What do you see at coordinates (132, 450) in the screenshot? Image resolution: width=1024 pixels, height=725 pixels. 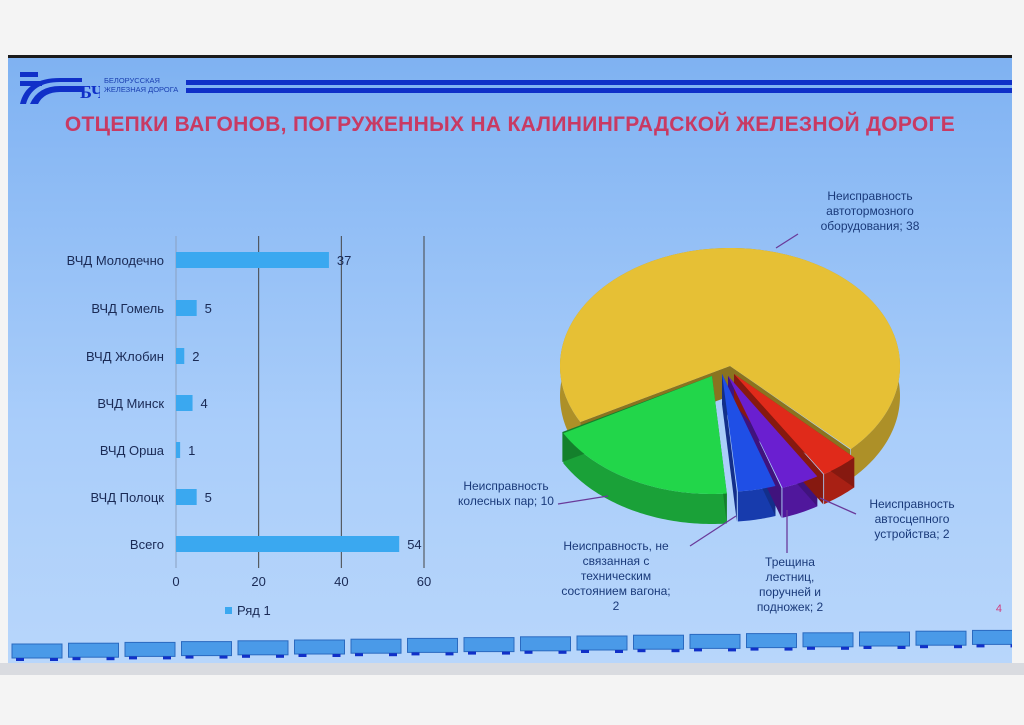 I see `category-label: ВЧД Орша` at bounding box center [132, 450].